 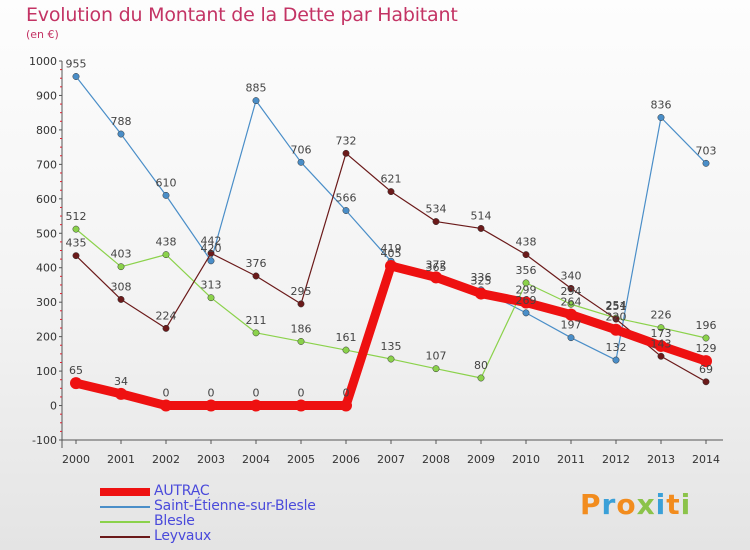 I want to click on data-label: 220, so click(x=616, y=317).